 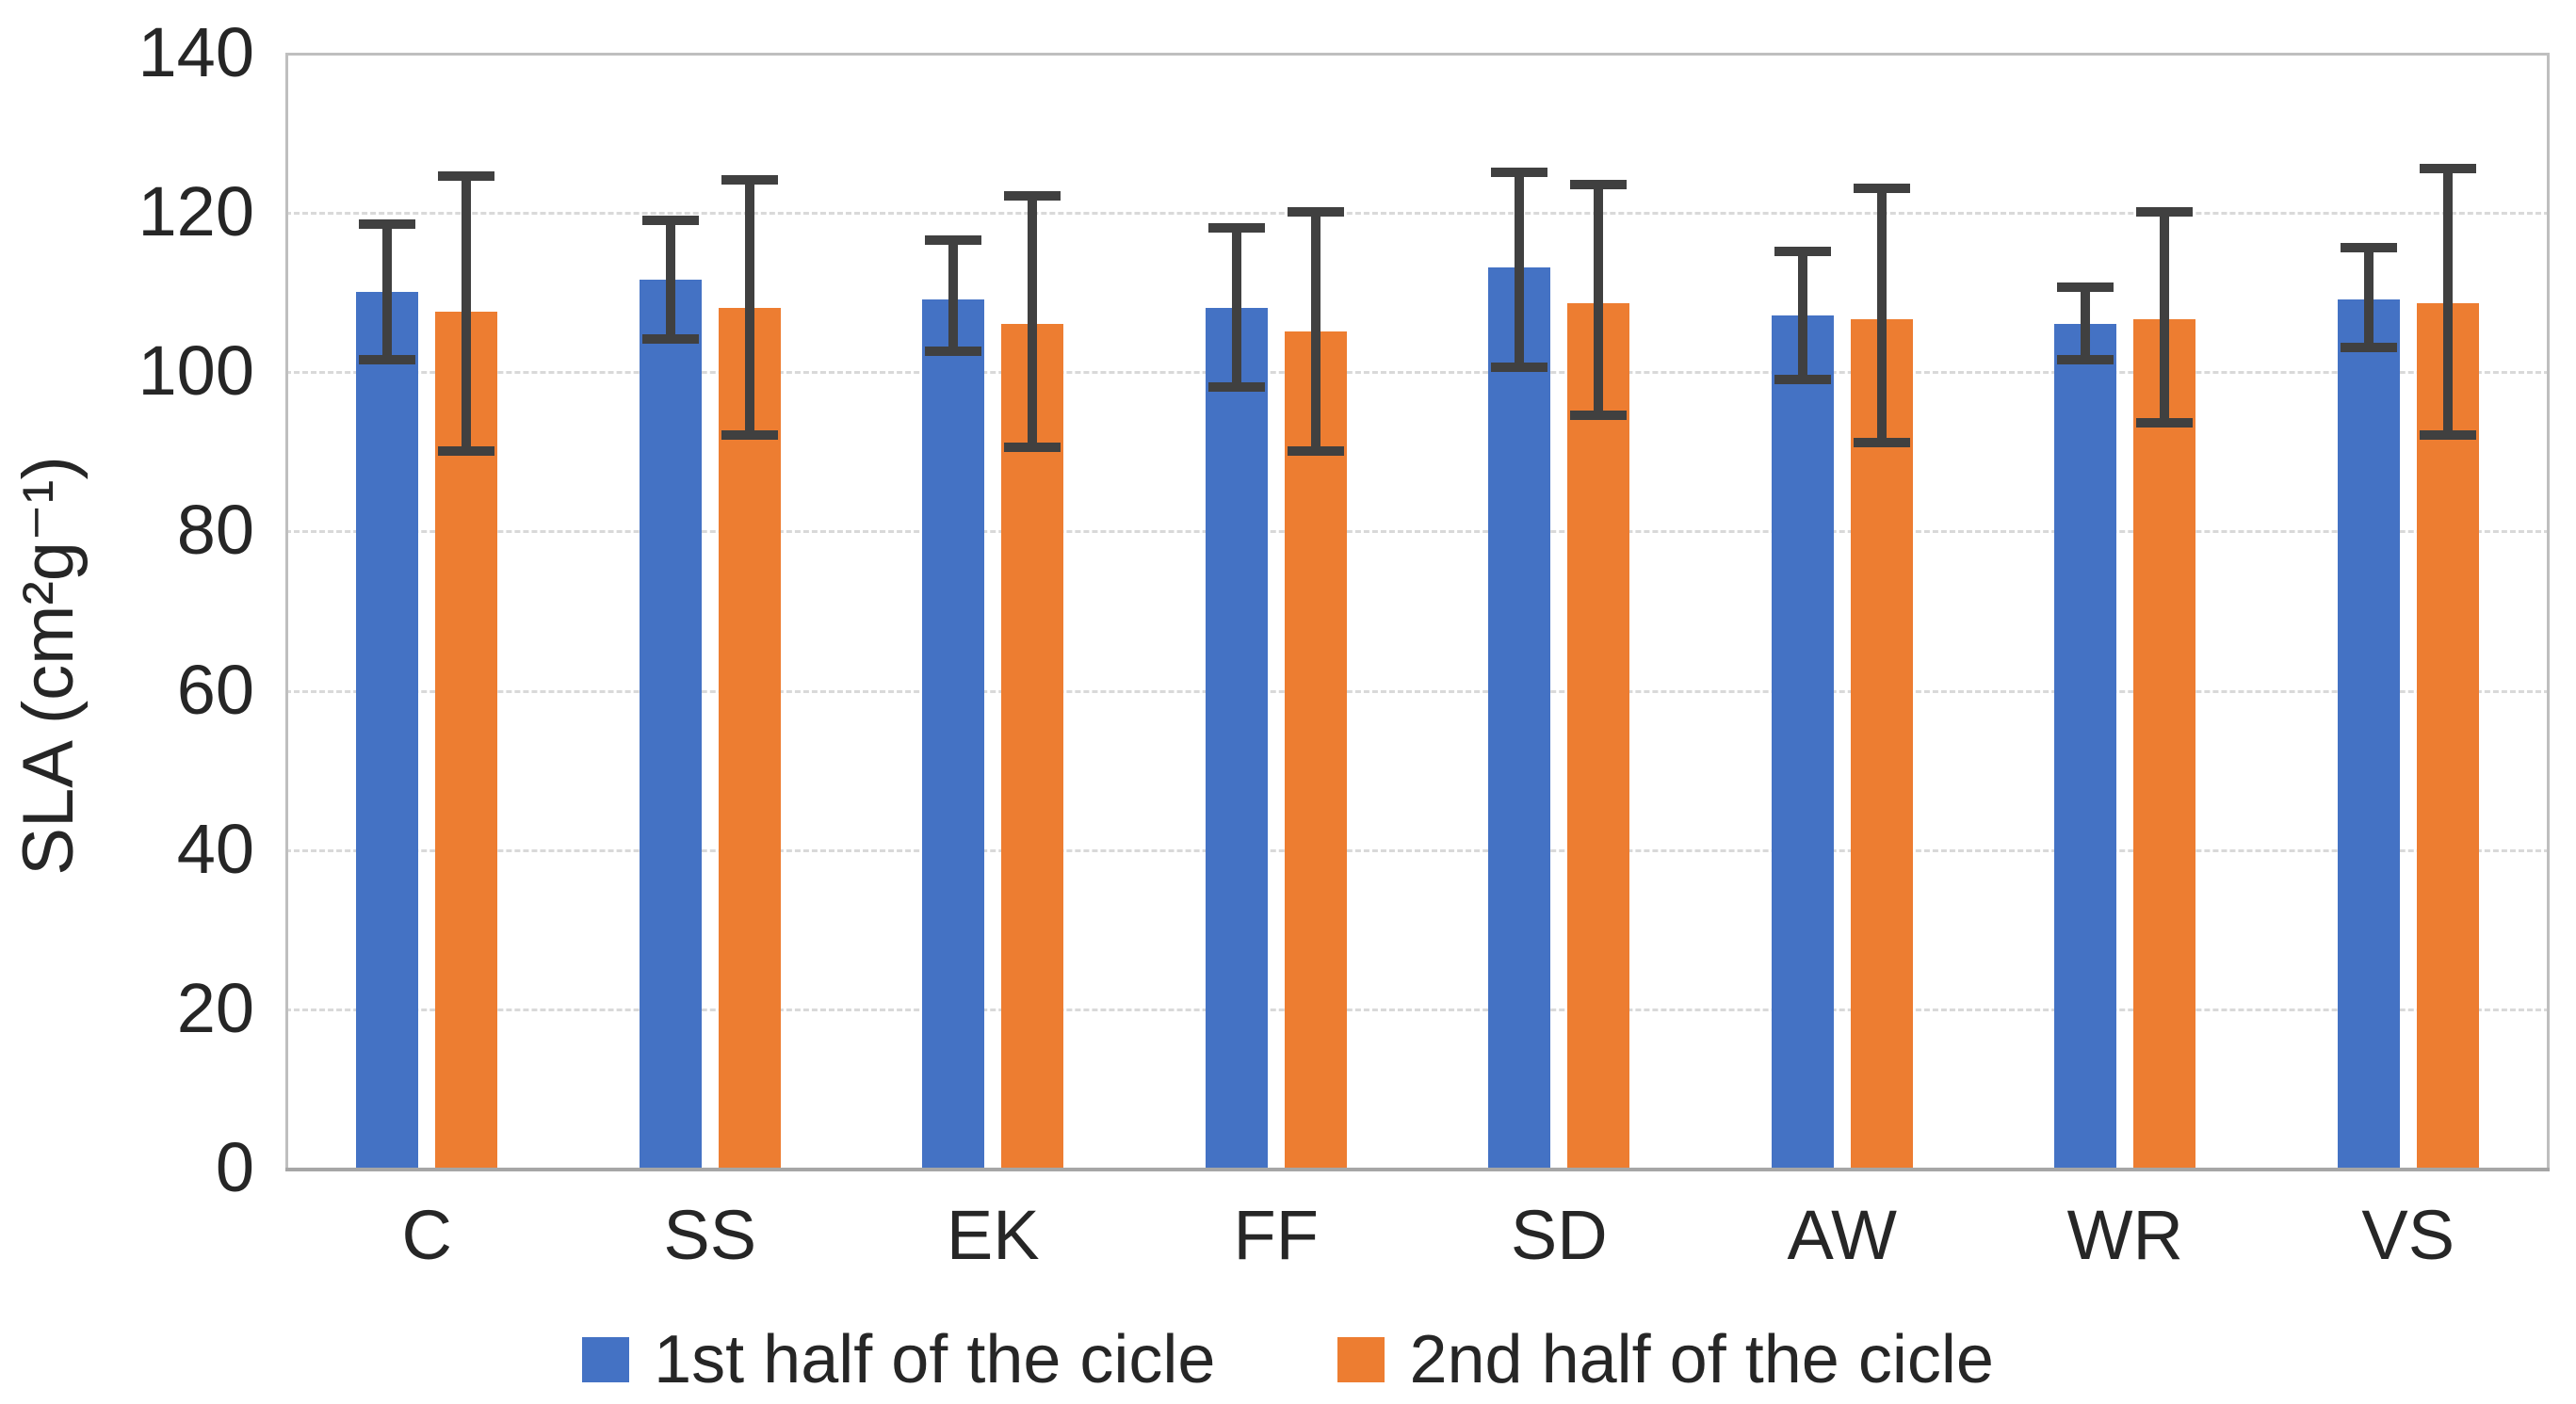 I want to click on bar-VS-series2, so click(x=2447, y=735).